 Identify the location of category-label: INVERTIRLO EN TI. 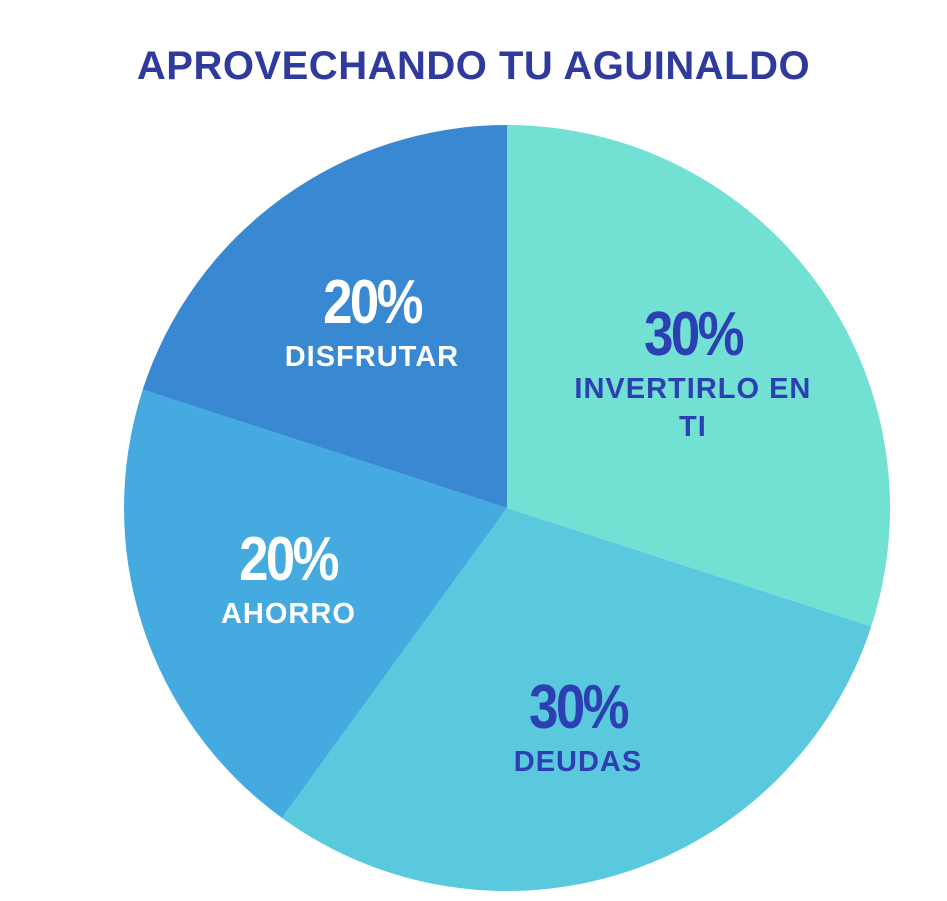
(693, 407).